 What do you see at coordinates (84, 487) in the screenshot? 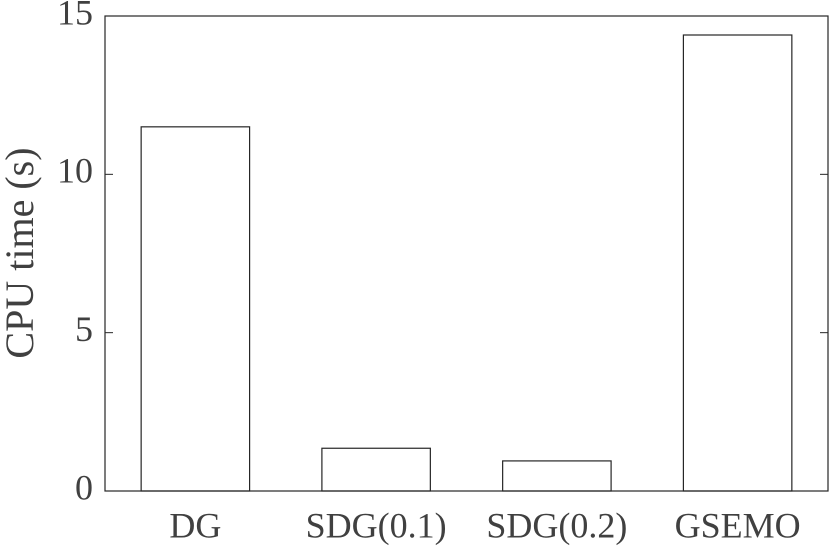
I see `y-tick-label: 0` at bounding box center [84, 487].